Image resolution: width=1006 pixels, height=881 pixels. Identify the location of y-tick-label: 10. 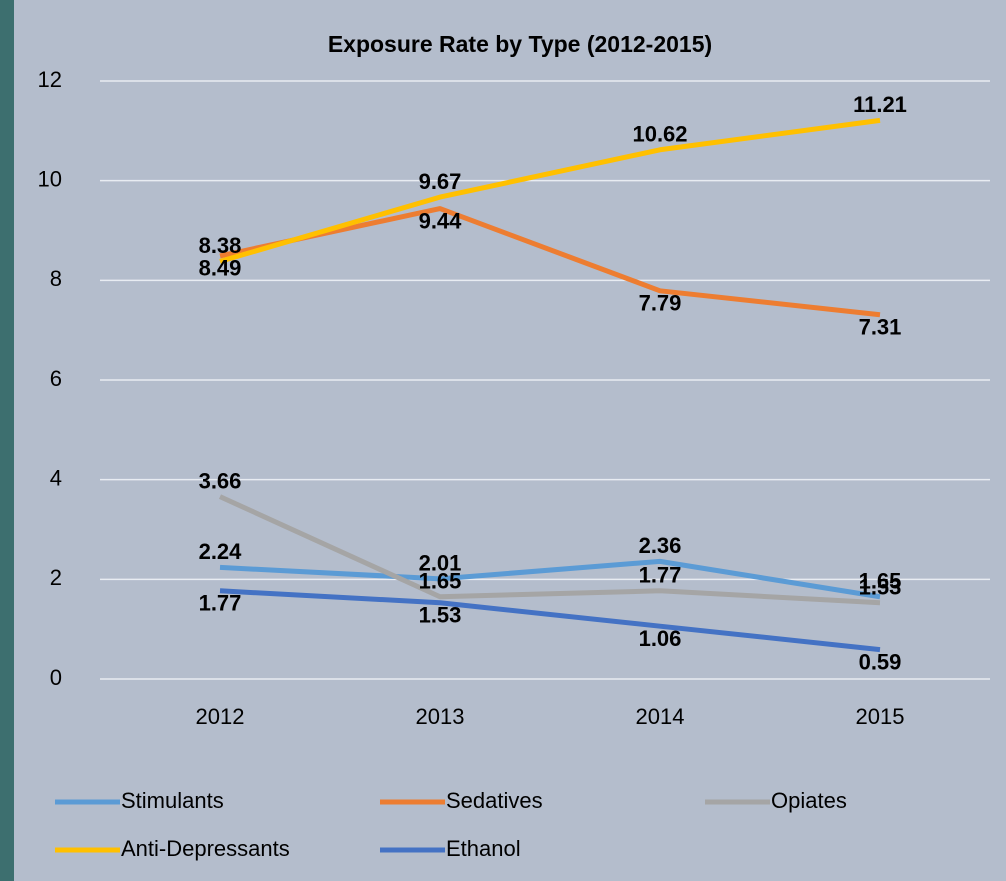
(50, 178).